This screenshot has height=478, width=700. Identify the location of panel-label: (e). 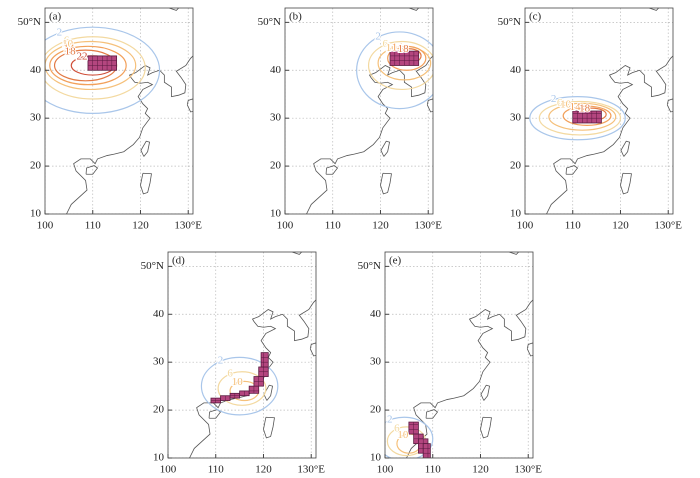
(395, 261).